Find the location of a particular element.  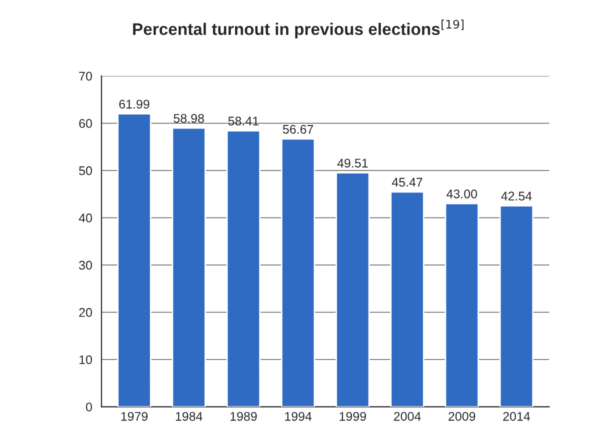

y-tick-label: 30 is located at coordinates (85, 265).